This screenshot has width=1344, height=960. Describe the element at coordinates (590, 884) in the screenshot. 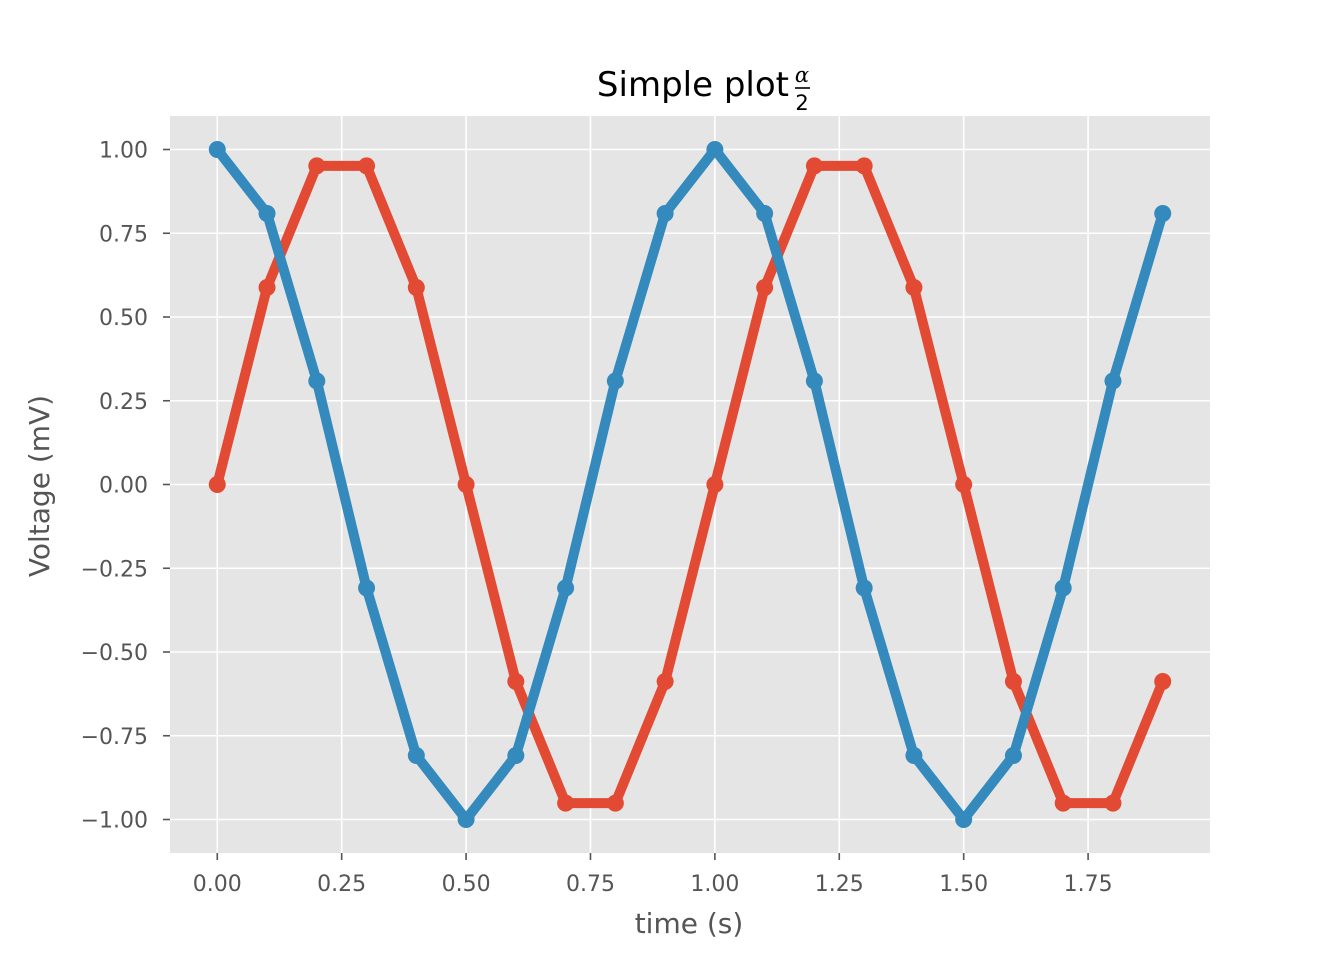

I see `x-tick-label: 0.75` at that location.